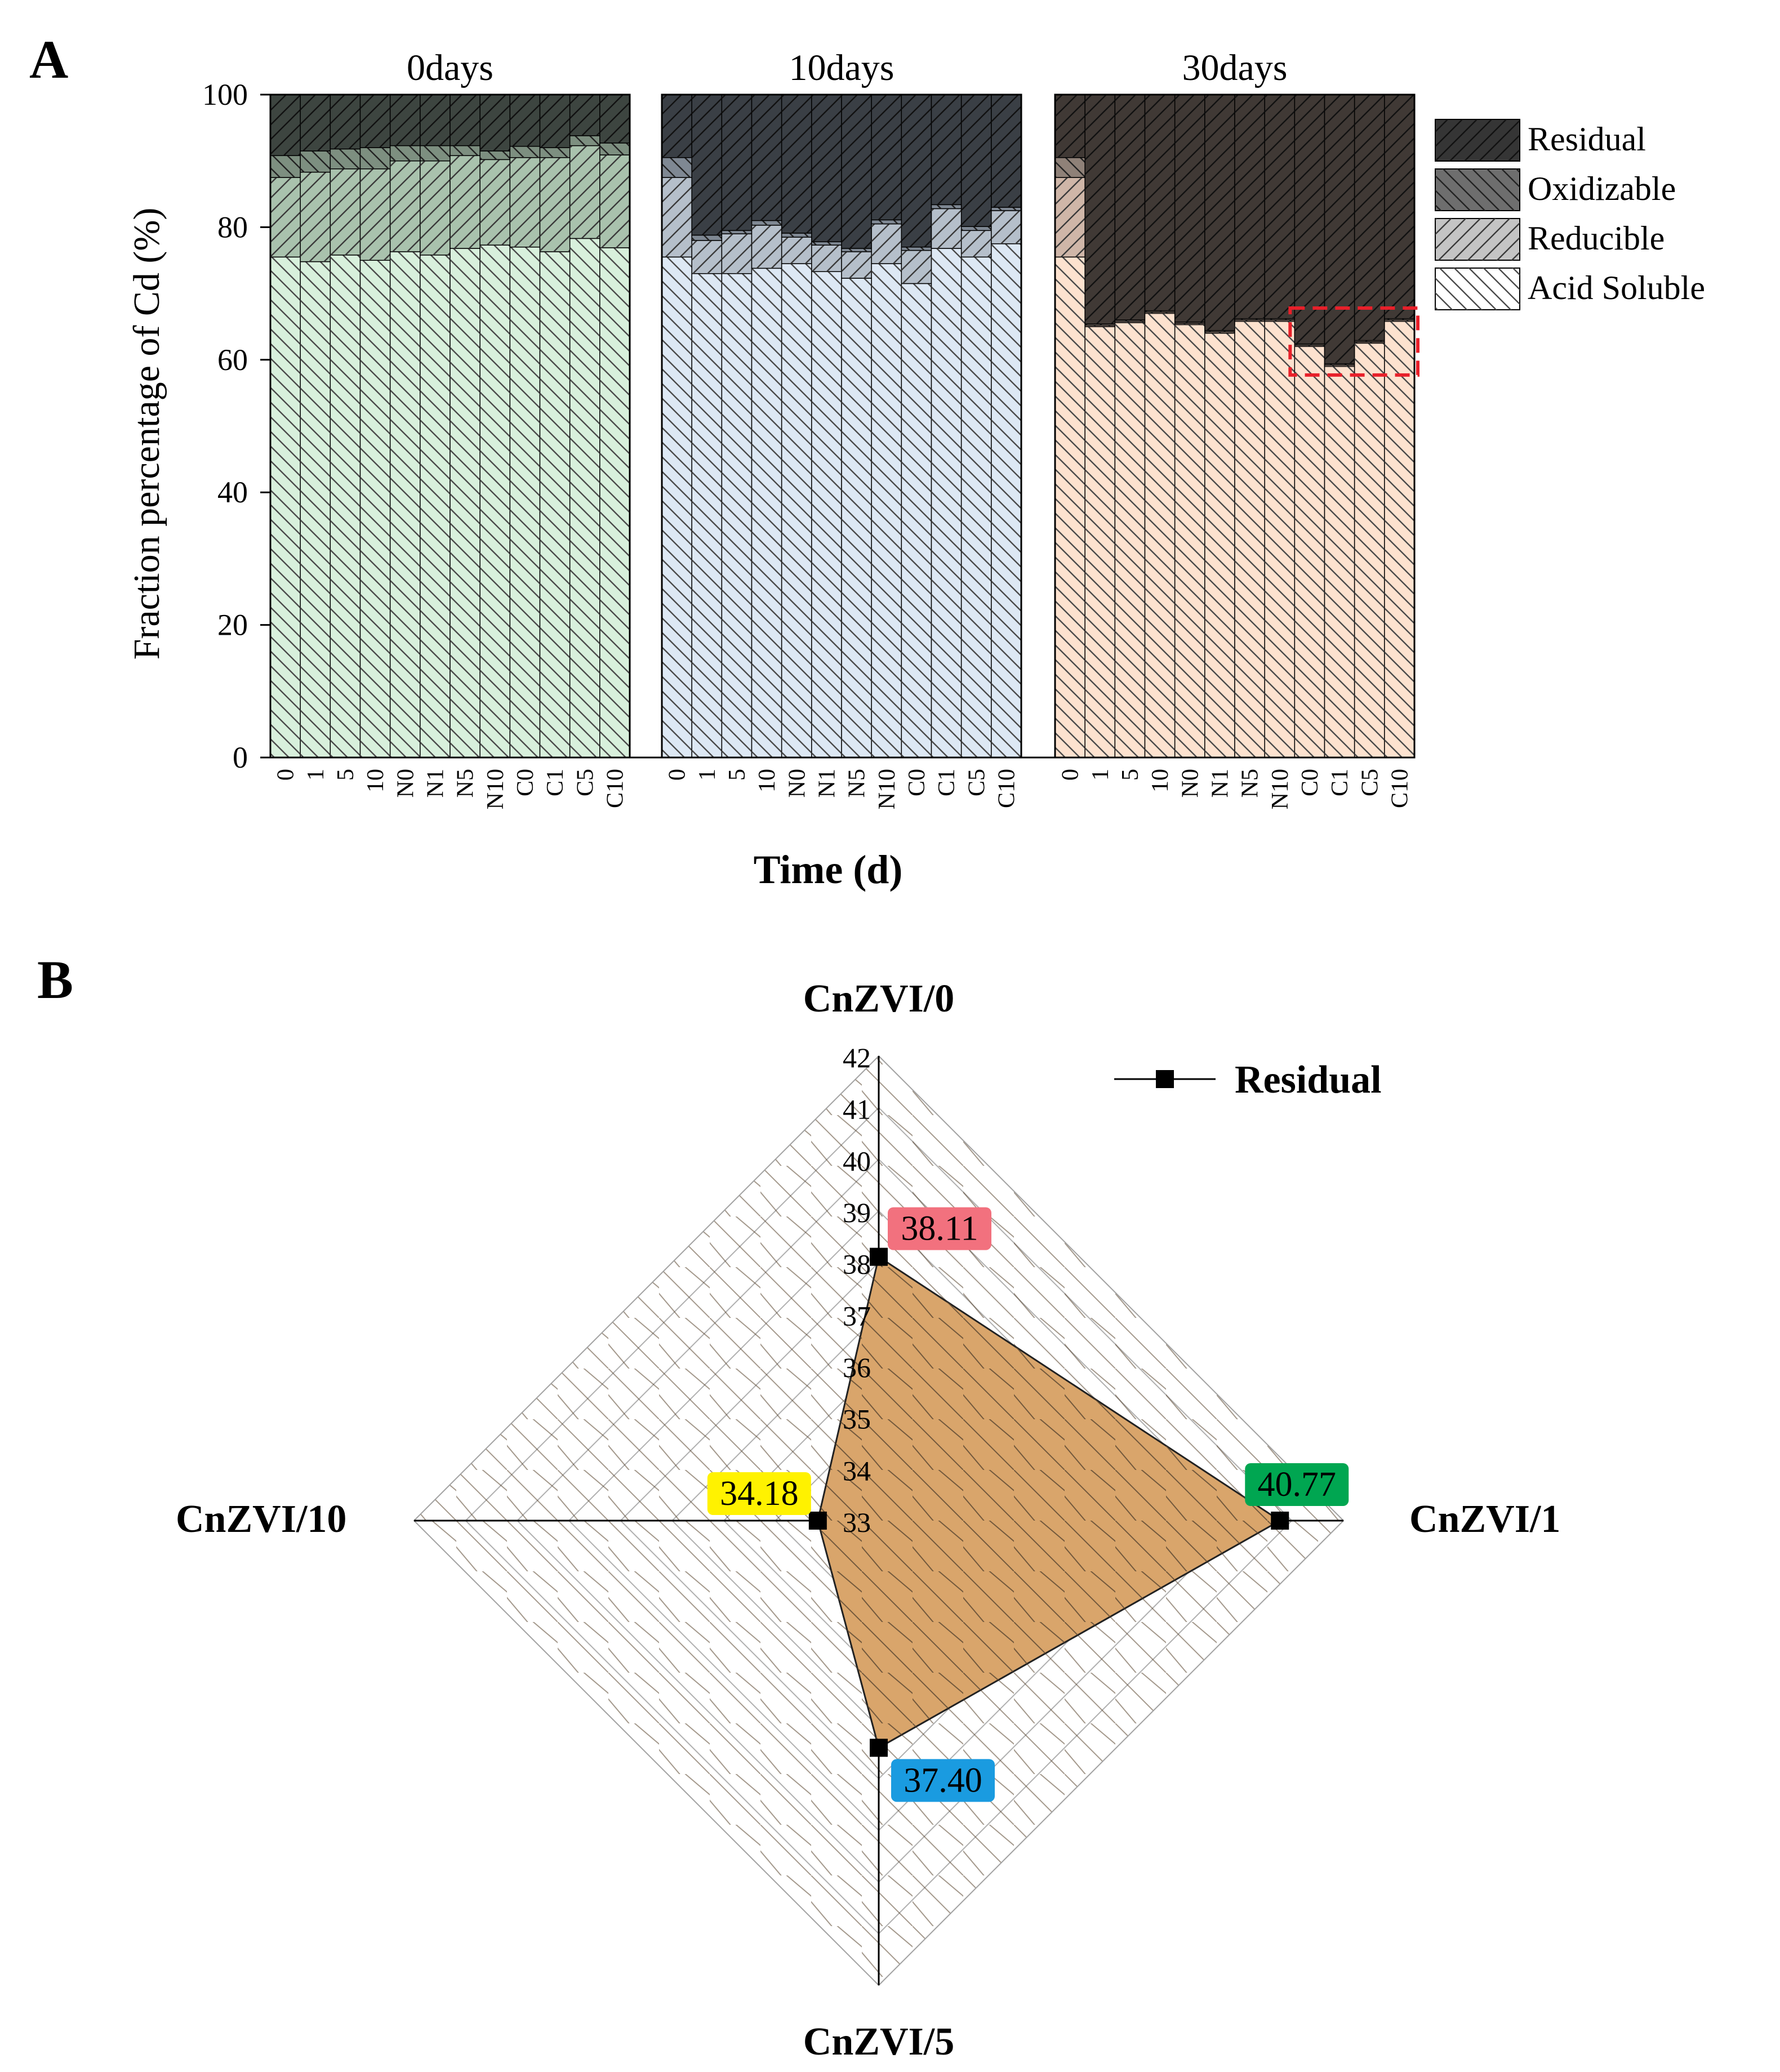  What do you see at coordinates (977, 782) in the screenshot?
I see `x-tick-10days-C5: C5` at bounding box center [977, 782].